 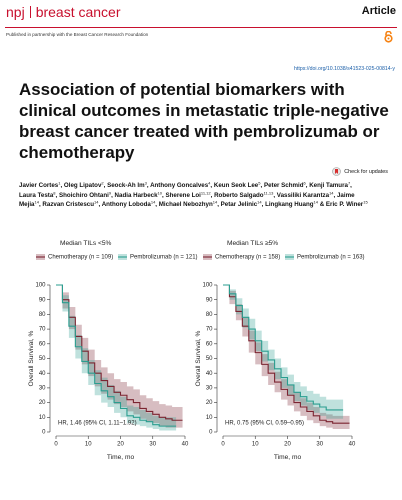 I want to click on author-affiliation: 5, so click(x=259, y=183).